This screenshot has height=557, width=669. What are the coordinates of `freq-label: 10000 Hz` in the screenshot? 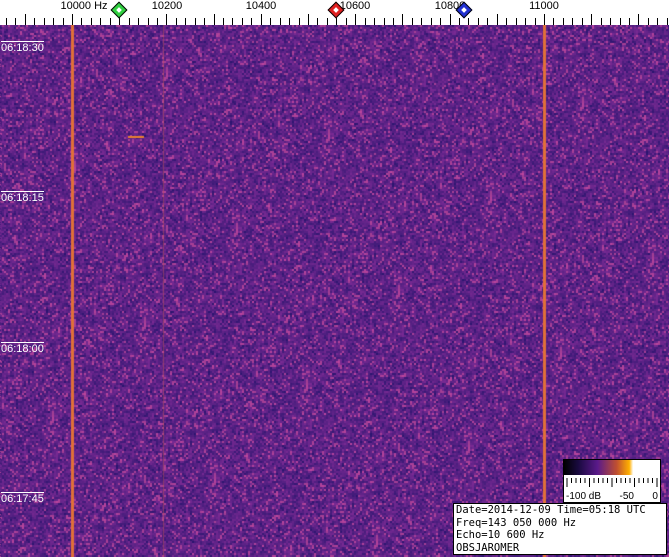 It's located at (84, 6).